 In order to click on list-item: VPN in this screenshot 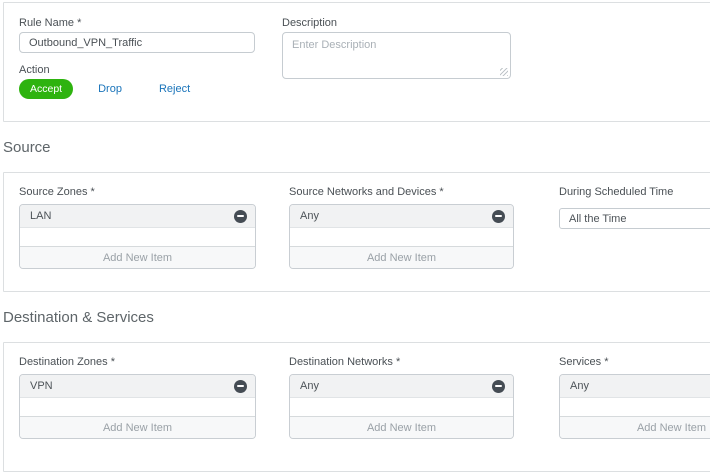, I will do `click(137, 386)`.